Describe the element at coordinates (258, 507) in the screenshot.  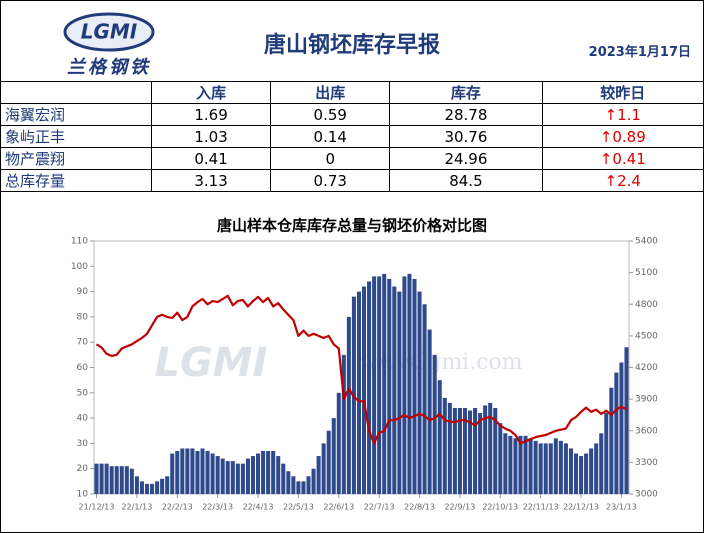
I see `x-tick-label: 22/4/13` at that location.